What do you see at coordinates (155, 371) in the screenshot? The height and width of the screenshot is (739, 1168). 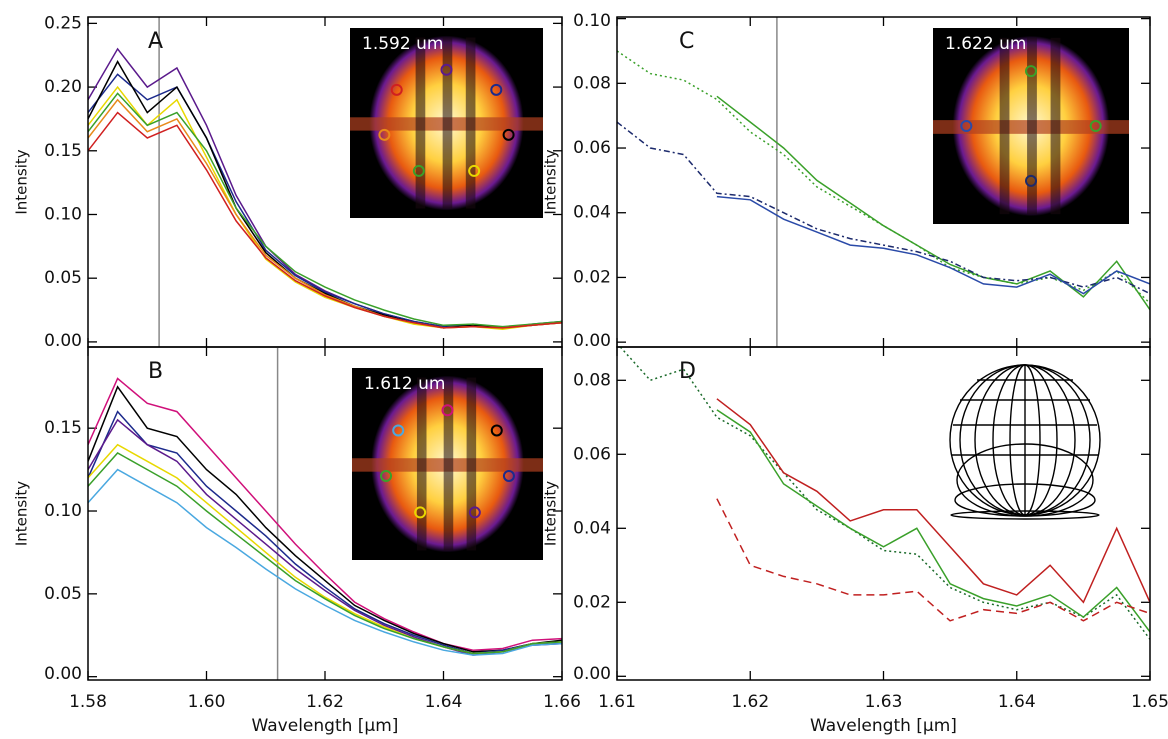 I see `panel-label: B` at bounding box center [155, 371].